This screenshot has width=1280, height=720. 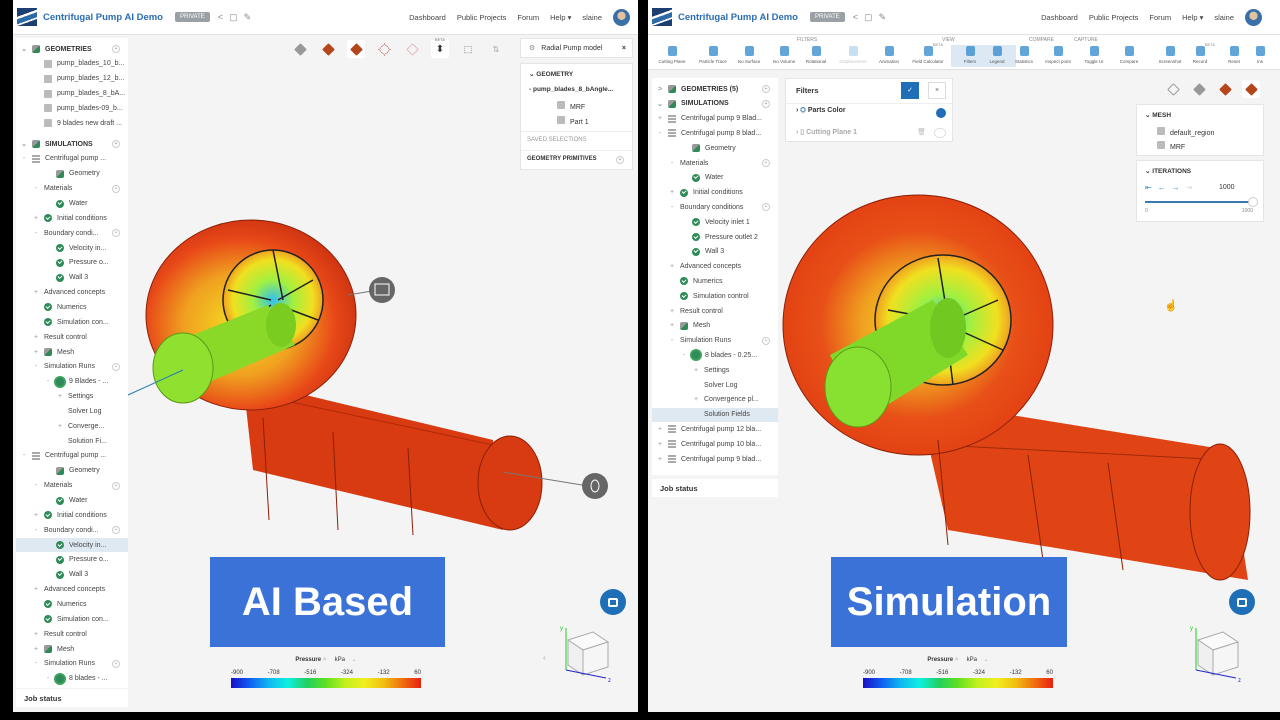 I want to click on cutting-plane-toggle, so click(x=940, y=133).